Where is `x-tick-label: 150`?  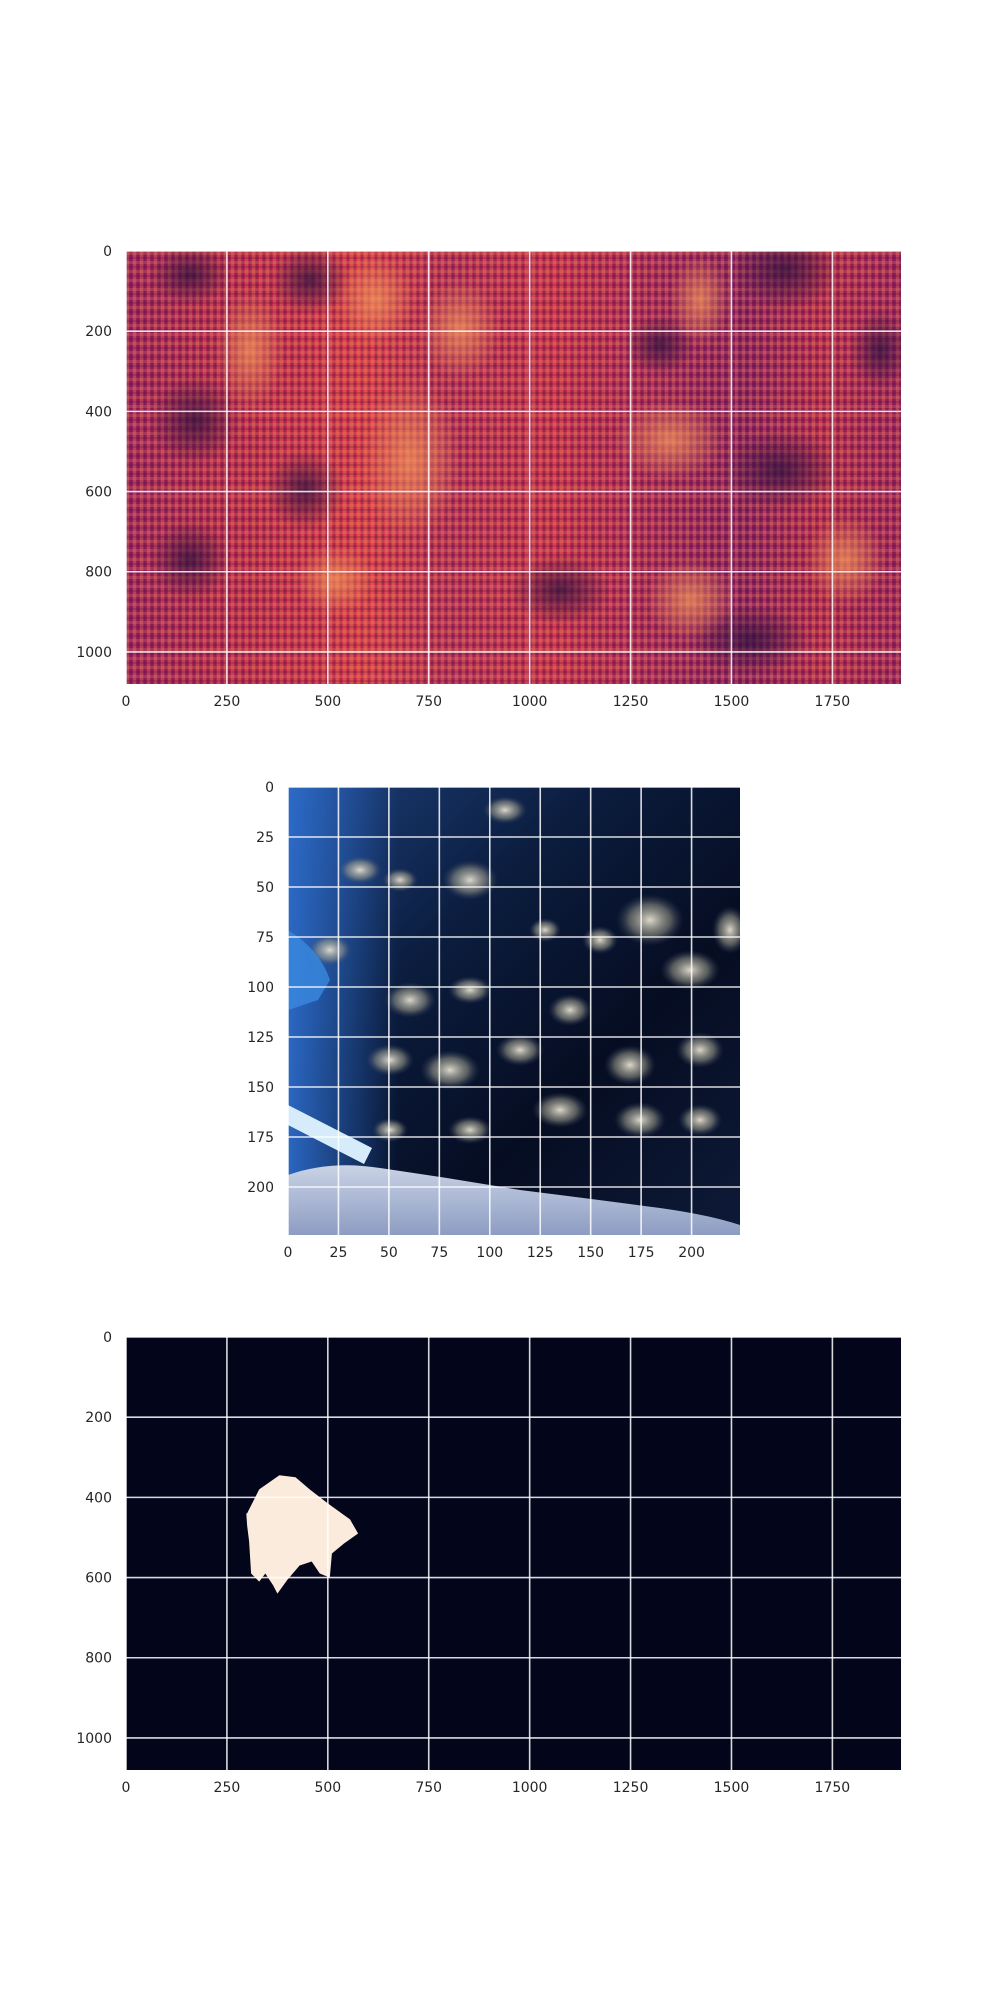
x-tick-label: 150 is located at coordinates (590, 1253).